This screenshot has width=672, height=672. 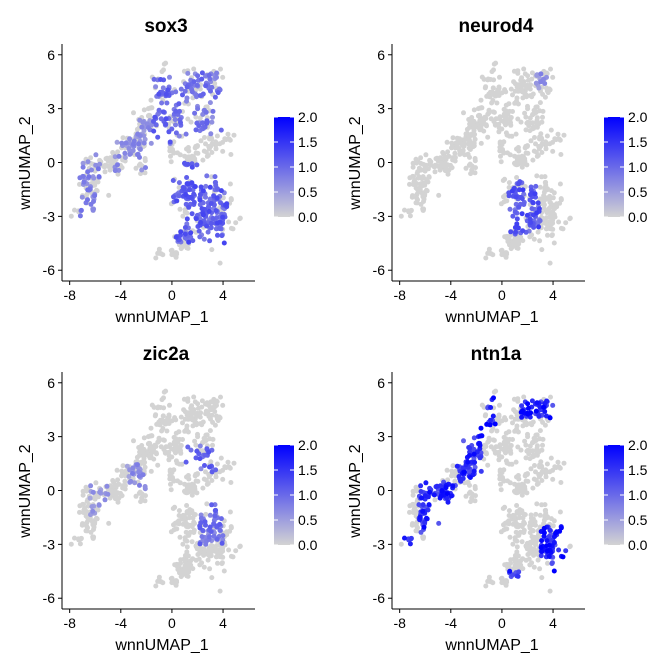 I want to click on color-legend-ticks: 0.0 0.5 1.0 1.5 2.0, so click(x=296, y=167).